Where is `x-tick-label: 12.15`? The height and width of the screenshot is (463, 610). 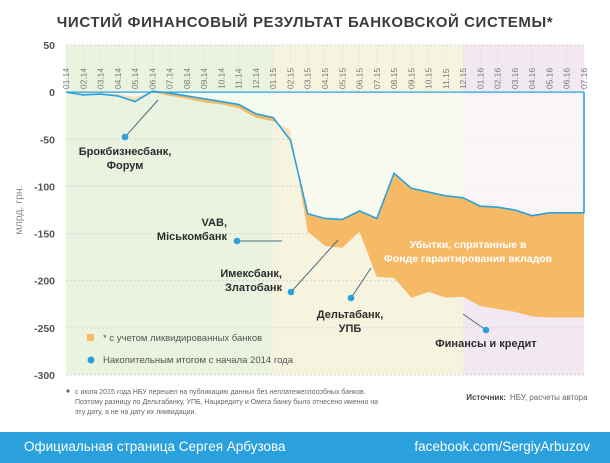
x-tick-label: 12.15 is located at coordinates (463, 79).